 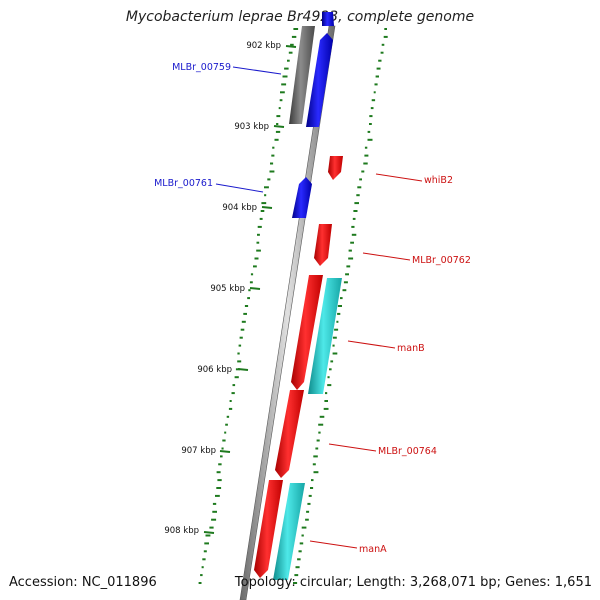 What do you see at coordinates (201, 67) in the screenshot?
I see `gene-label-mlbr-00759: MLBr_00759` at bounding box center [201, 67].